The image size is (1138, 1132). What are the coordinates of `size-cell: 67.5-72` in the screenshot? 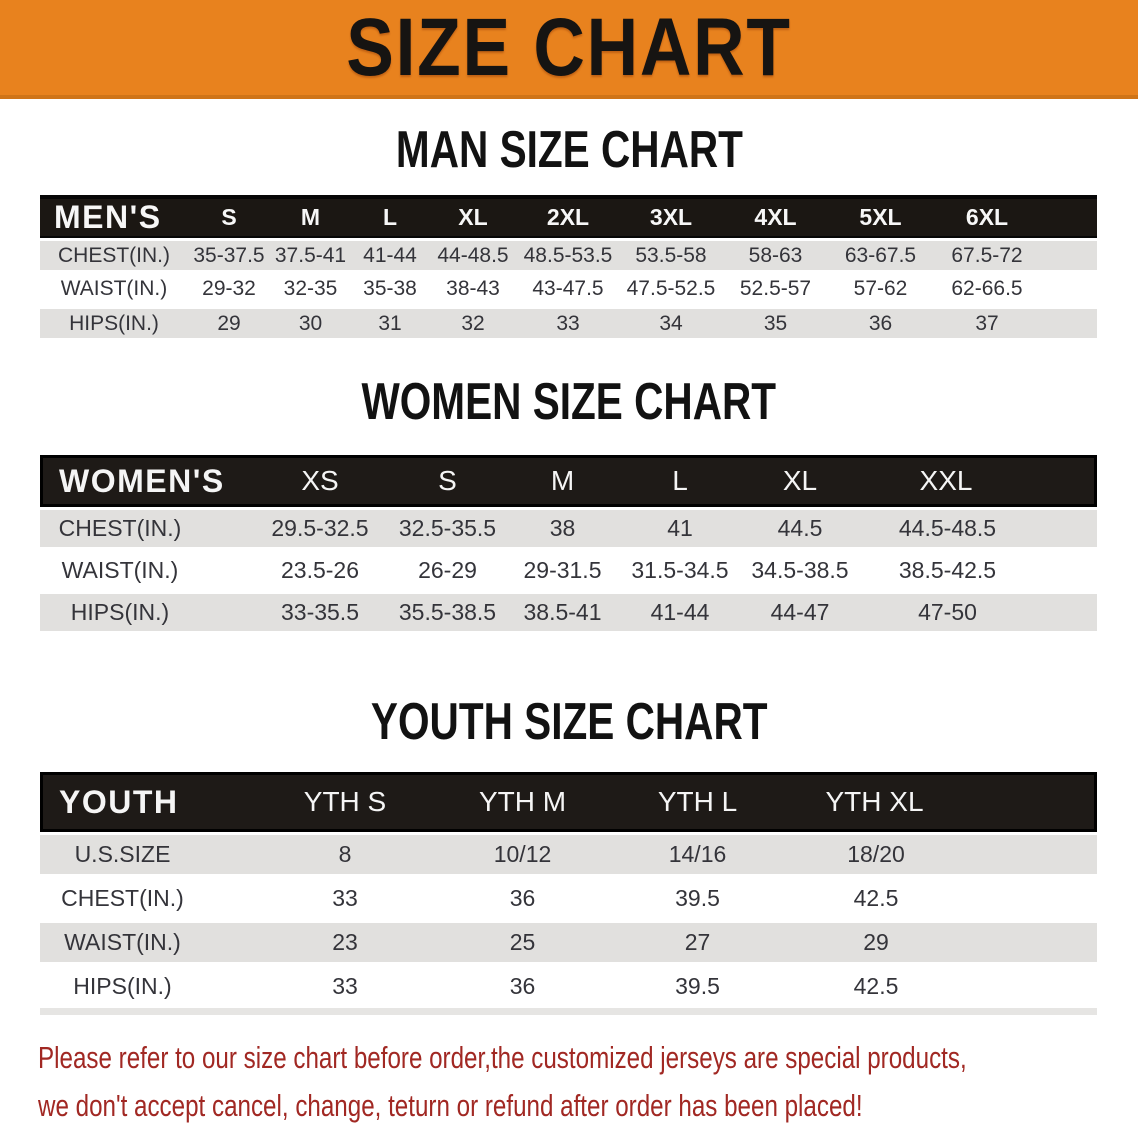 It's located at (1015, 255).